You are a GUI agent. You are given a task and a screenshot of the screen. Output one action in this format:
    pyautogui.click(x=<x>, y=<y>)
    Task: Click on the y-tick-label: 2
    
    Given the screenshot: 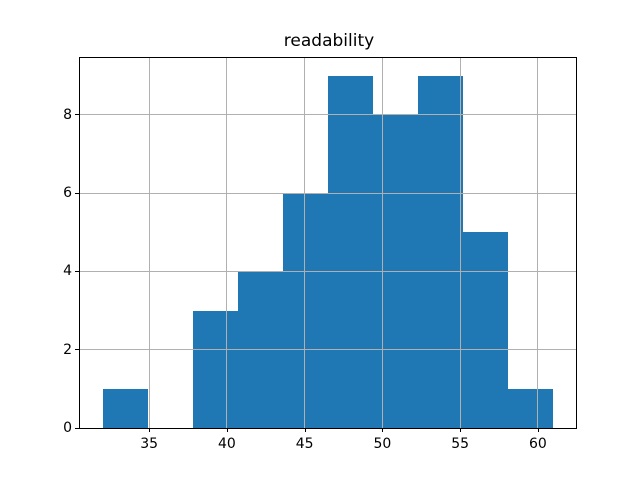 What is the action you would take?
    pyautogui.click(x=67, y=349)
    